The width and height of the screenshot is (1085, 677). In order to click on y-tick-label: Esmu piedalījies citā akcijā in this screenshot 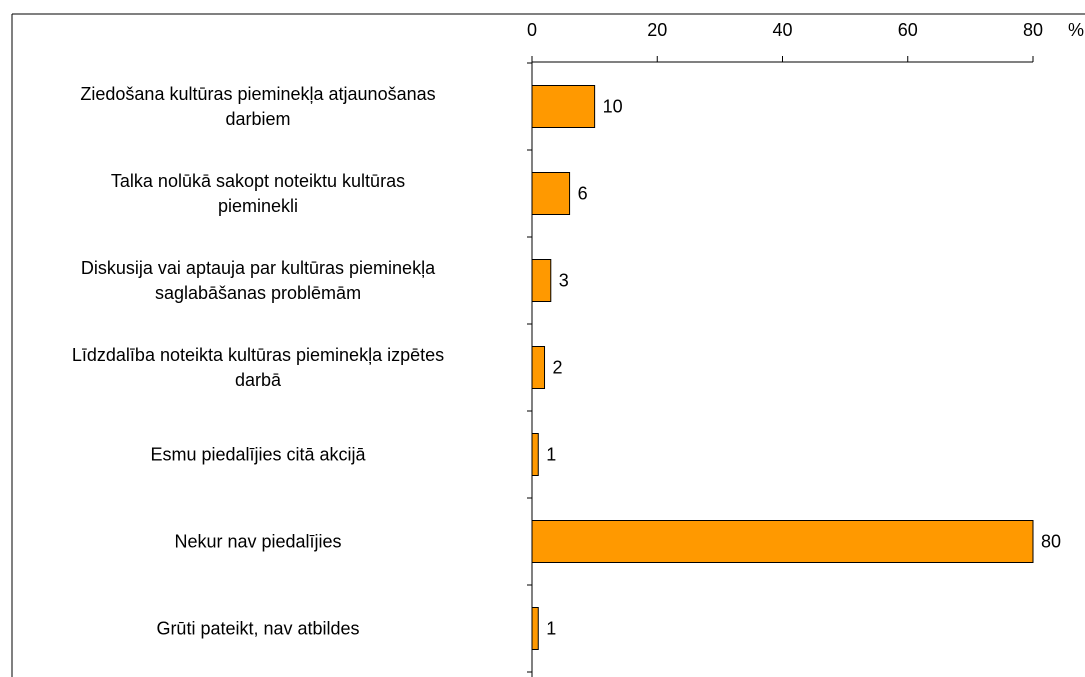, I will do `click(258, 454)`.